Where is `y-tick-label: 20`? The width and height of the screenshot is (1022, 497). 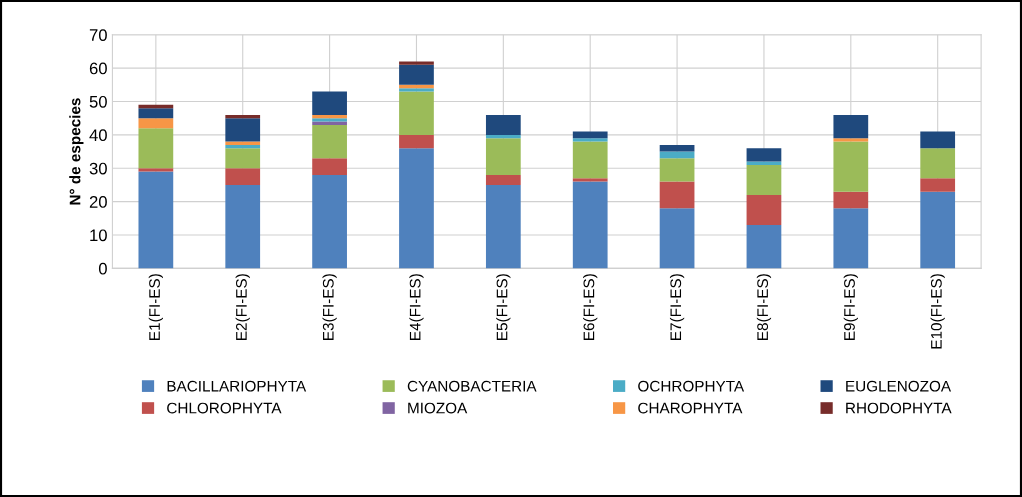
y-tick-label: 20 is located at coordinates (98, 202).